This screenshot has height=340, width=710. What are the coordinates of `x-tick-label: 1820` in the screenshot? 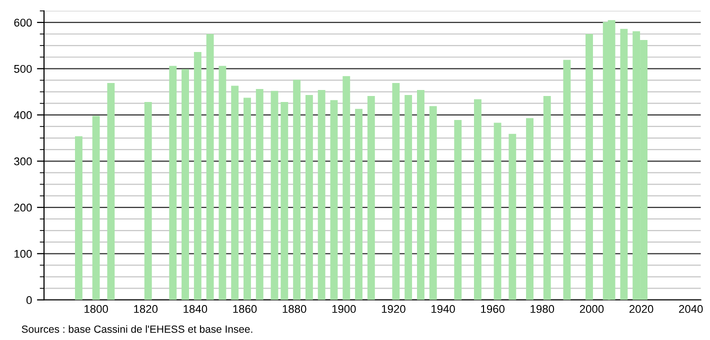 It's located at (146, 309).